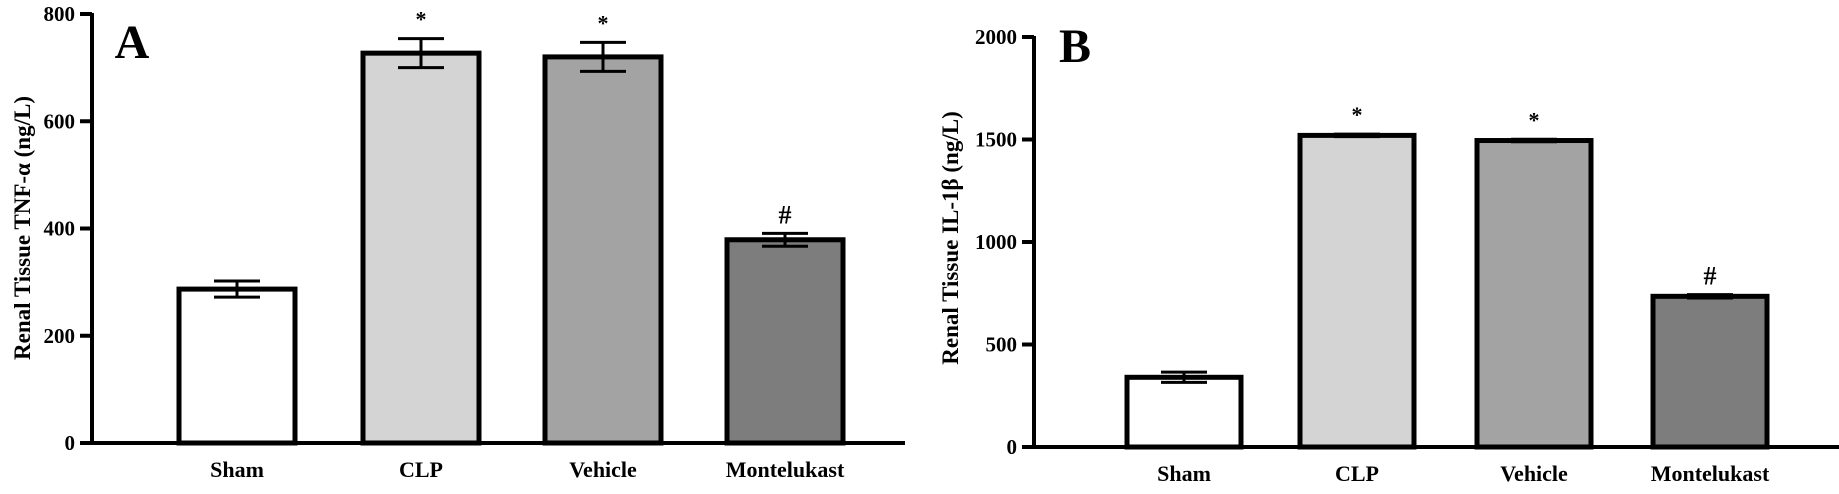  Describe the element at coordinates (1002, 345) in the screenshot. I see `y-tick-label: 500` at that location.